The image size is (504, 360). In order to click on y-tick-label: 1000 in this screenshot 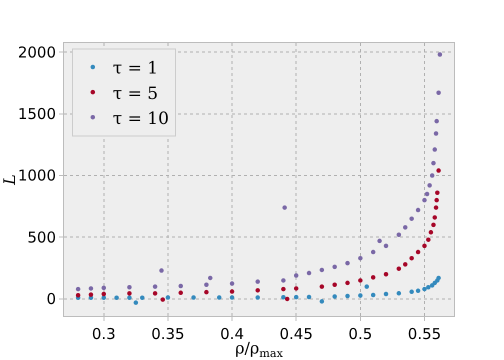, I will do `click(37, 175)`.